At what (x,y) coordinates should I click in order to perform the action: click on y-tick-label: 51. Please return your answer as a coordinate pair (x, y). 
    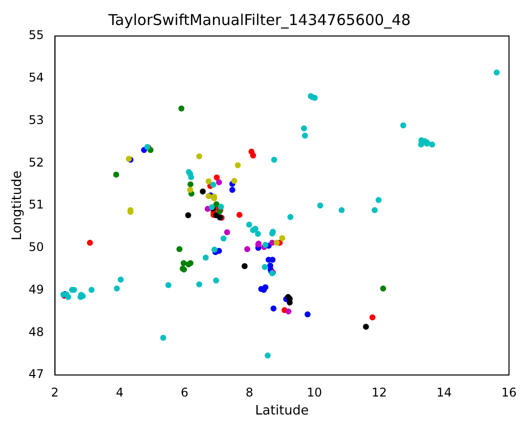
    Looking at the image, I should click on (36, 205).